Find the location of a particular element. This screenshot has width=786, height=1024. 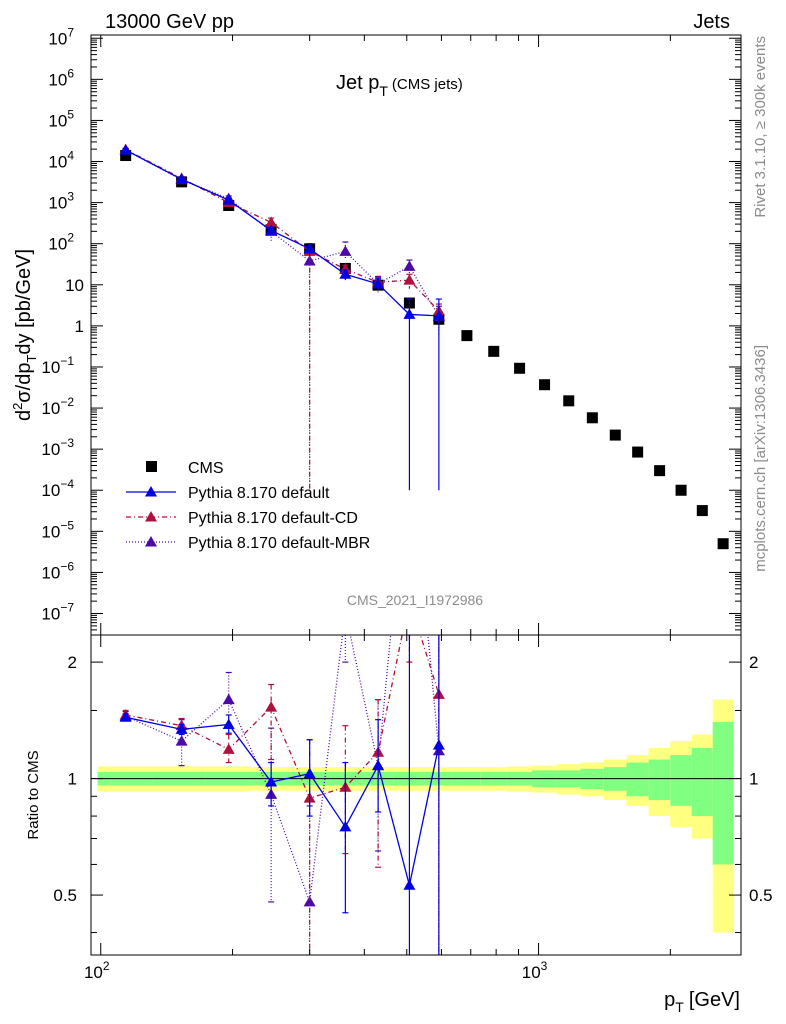

ratio-plot-layer is located at coordinates (282, 795).